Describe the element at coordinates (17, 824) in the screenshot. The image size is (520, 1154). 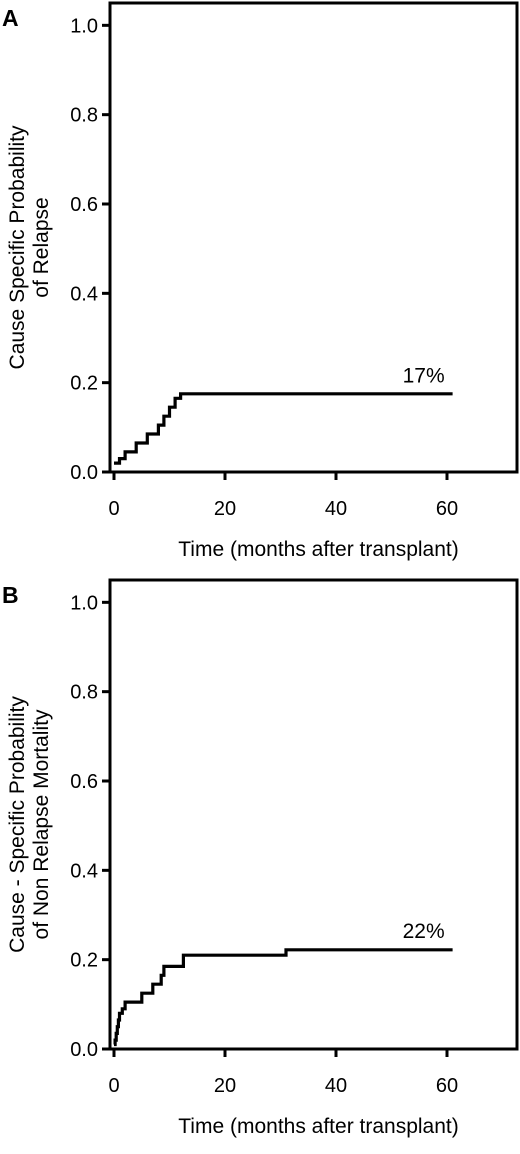
I see `y-axis-title-line: Cause - Specific Probability` at that location.